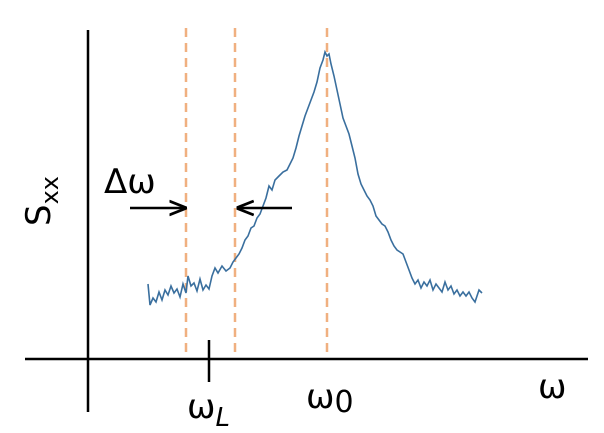 The height and width of the screenshot is (433, 604). Describe the element at coordinates (222, 418) in the screenshot. I see `marker-sub: L` at that location.